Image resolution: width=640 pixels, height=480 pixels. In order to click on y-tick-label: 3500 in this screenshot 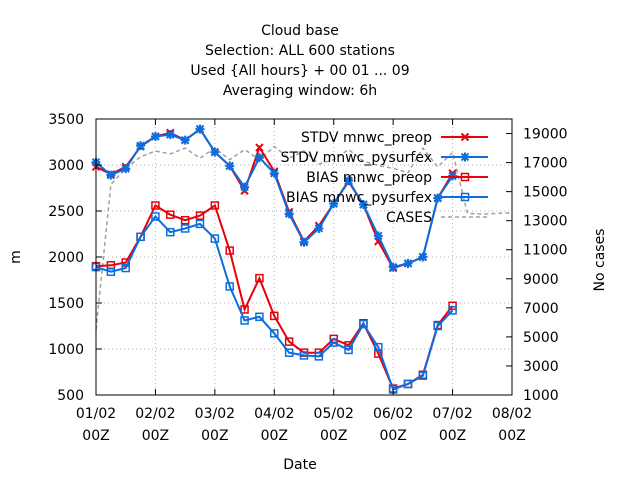, I will do `click(66, 120)`.